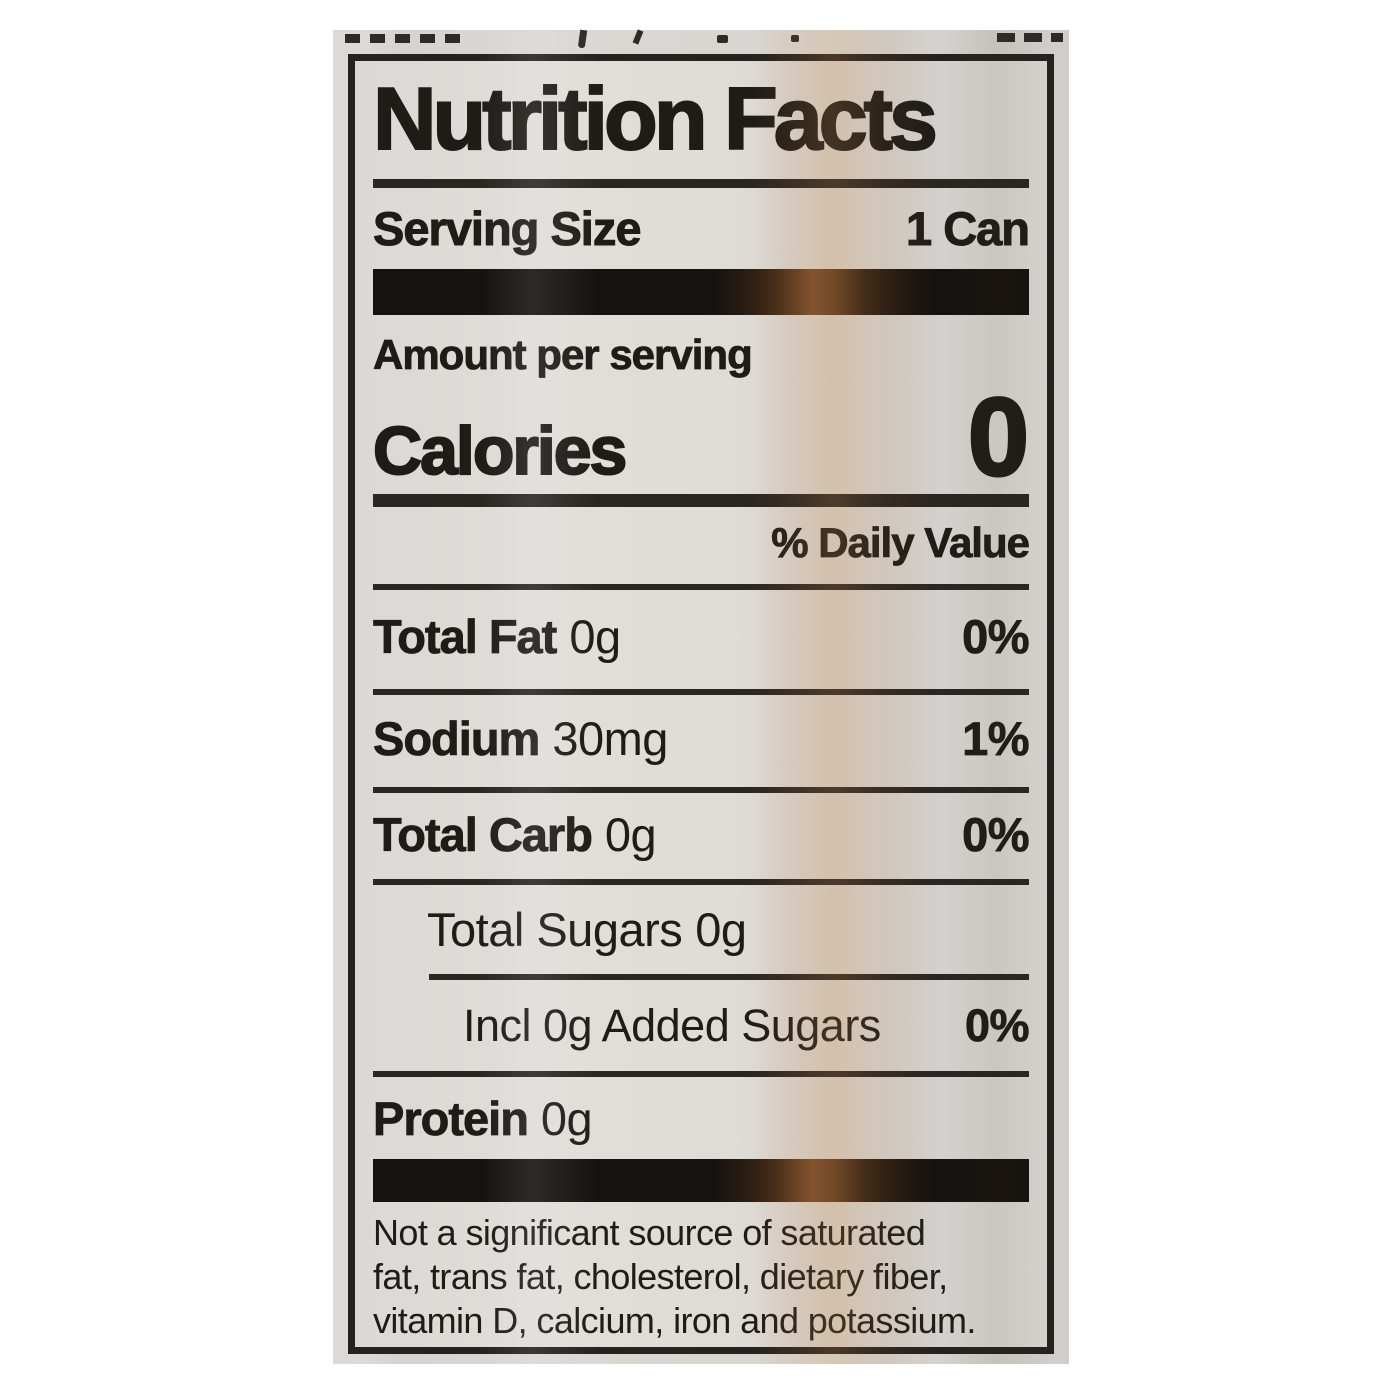 The height and width of the screenshot is (1400, 1400). I want to click on nutrient-name: Protein, so click(451, 1119).